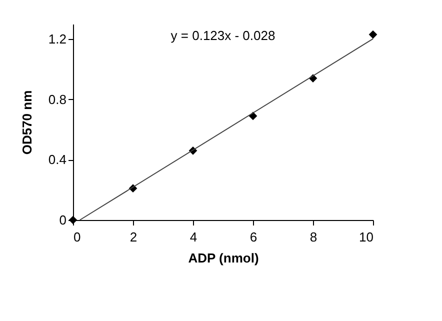 Image resolution: width=442 pixels, height=321 pixels. Describe the element at coordinates (254, 237) in the screenshot. I see `x-tick-label: 6` at that location.